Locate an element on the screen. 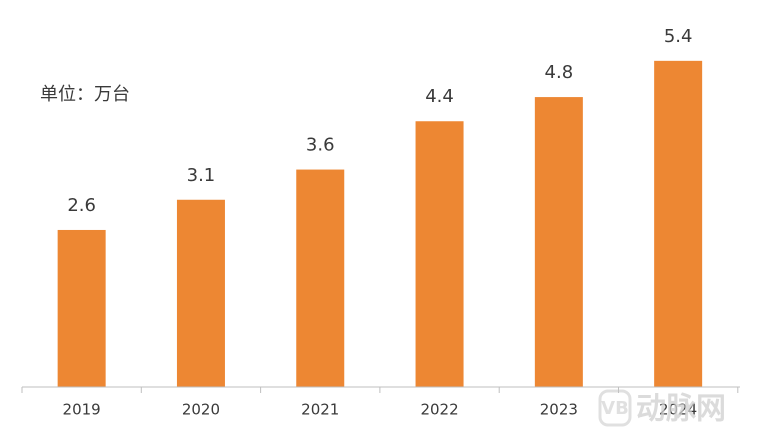 Image resolution: width=760 pixels, height=436 pixels. unit-annotation: 单位：万台 is located at coordinates (85, 94).